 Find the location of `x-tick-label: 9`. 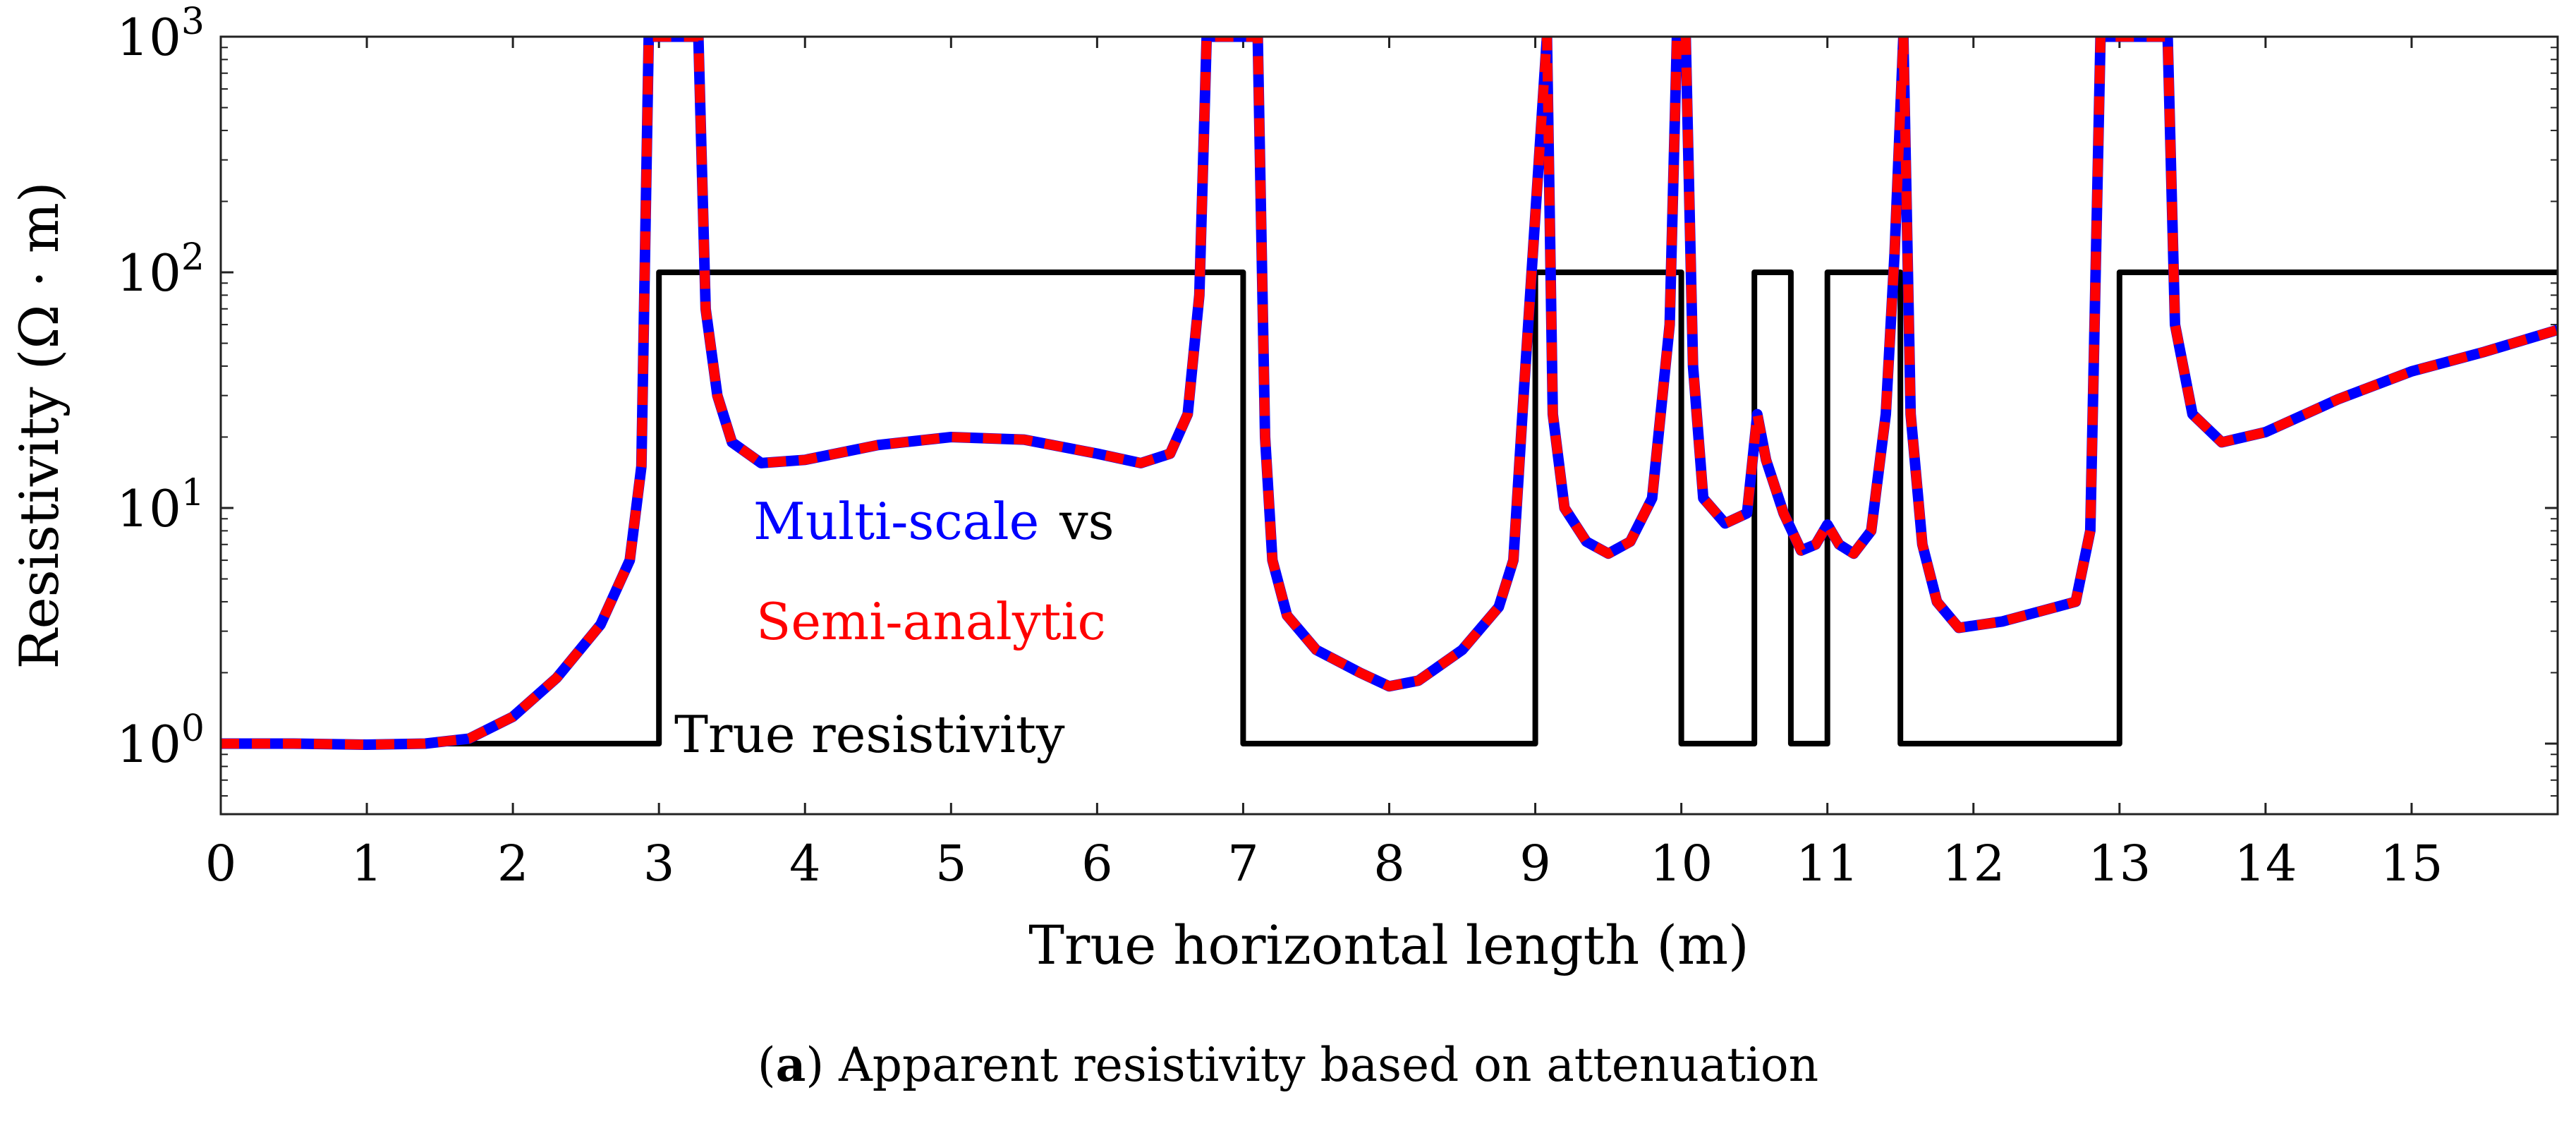

x-tick-label: 9 is located at coordinates (1535, 864).